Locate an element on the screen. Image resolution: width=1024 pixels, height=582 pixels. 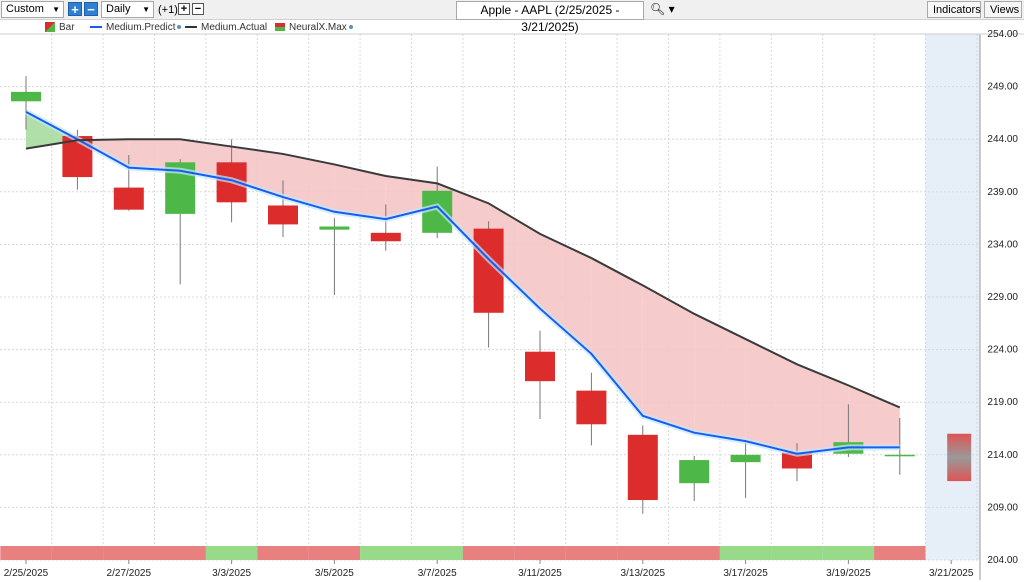
x-tick-label: 2/25/2025 is located at coordinates (26, 573).